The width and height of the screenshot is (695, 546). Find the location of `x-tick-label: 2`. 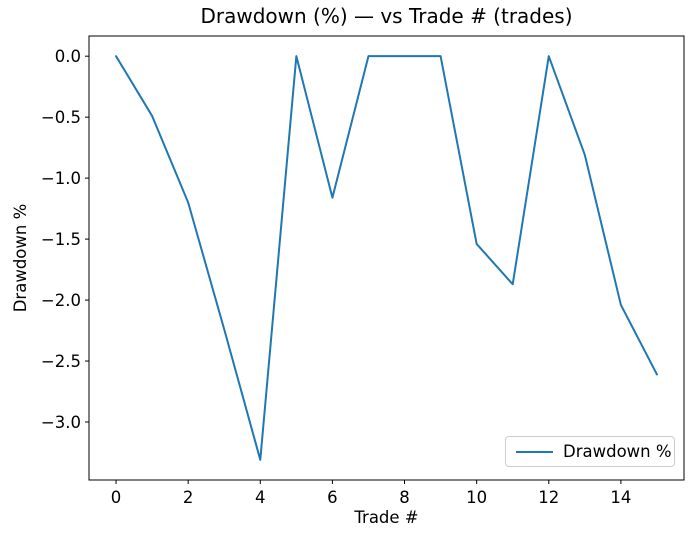

x-tick-label: 2 is located at coordinates (188, 497).